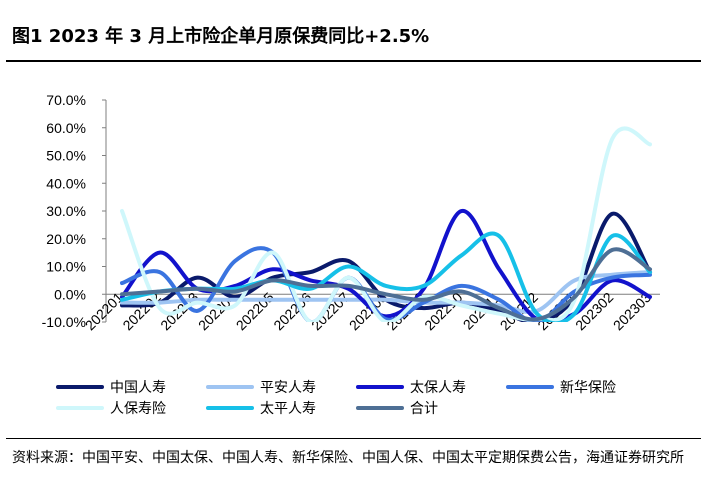 The image size is (707, 498). I want to click on legend-label: 新华保险, so click(588, 387).